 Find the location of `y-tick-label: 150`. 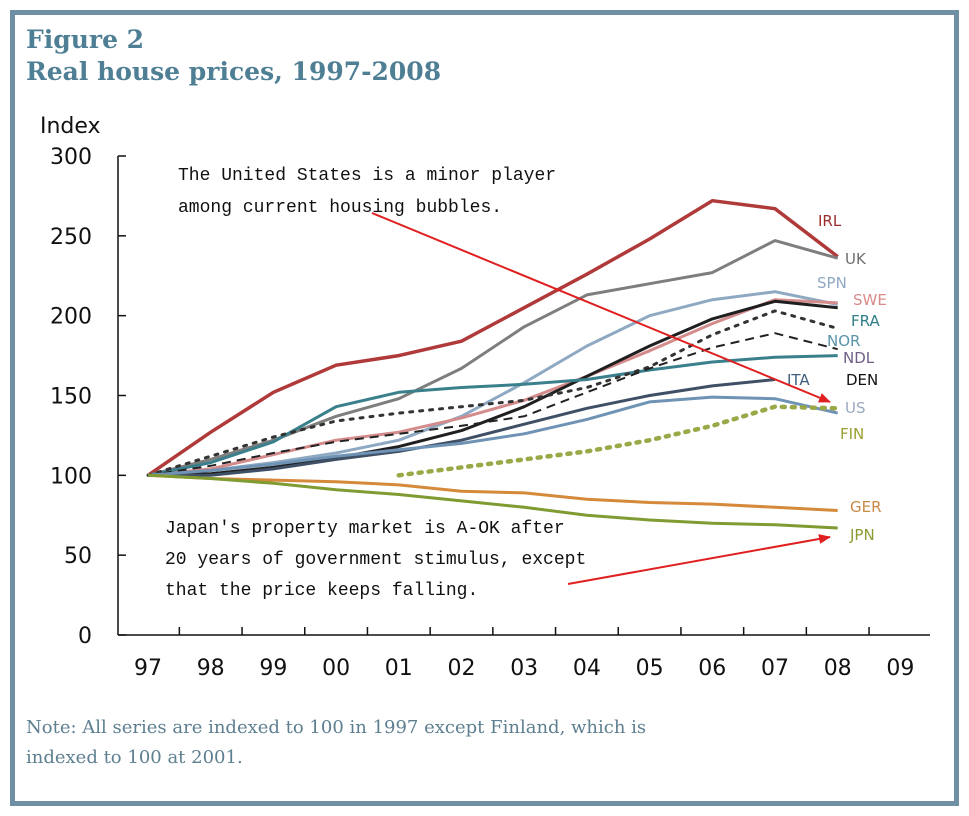

y-tick-label: 150 is located at coordinates (71, 397).